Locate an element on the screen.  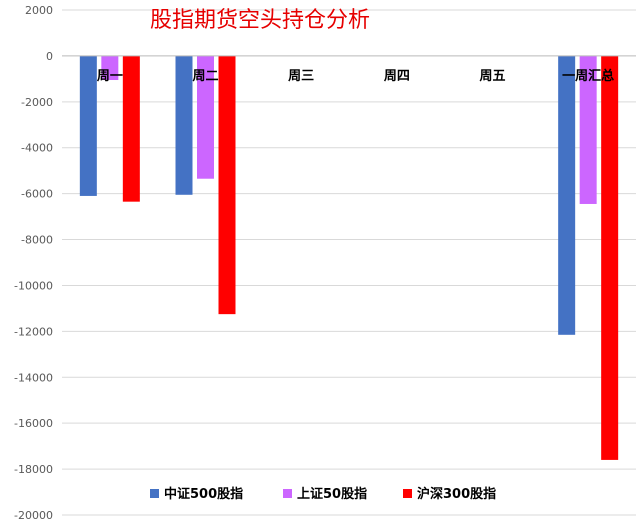
y-tick-label: -2000 is located at coordinates (37, 102).